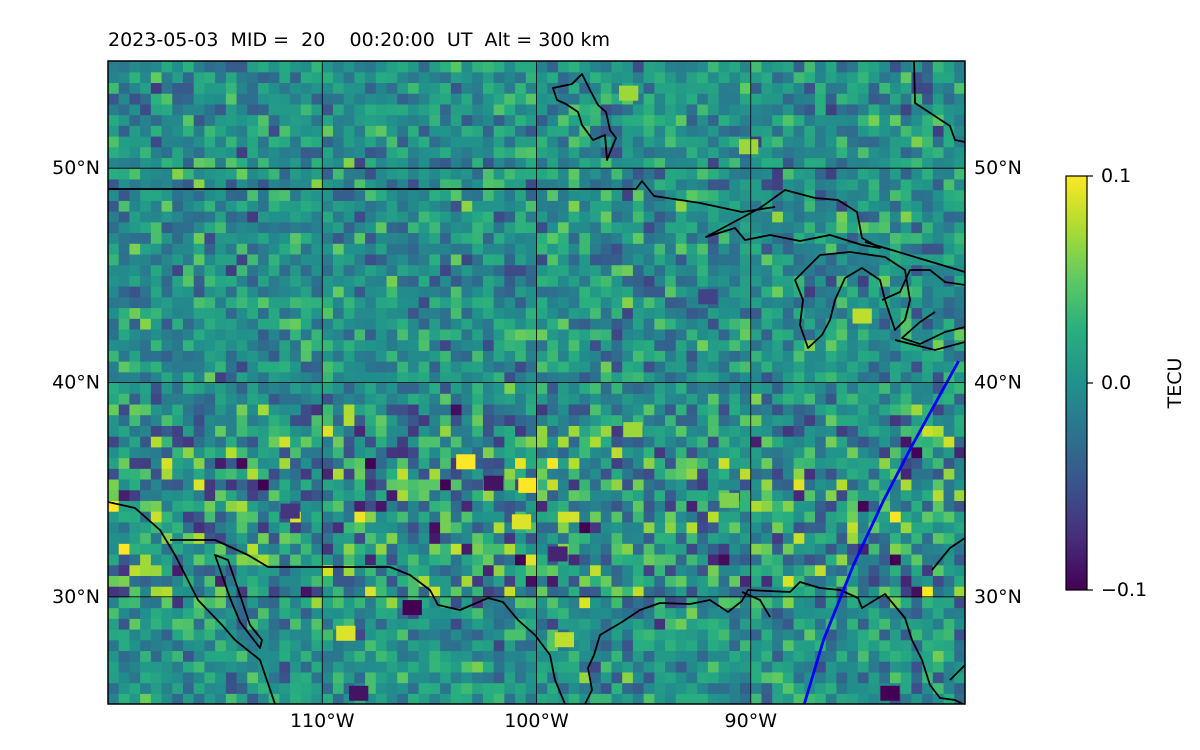 The height and width of the screenshot is (750, 1200). I want to click on lake-michigan, so click(852, 300).